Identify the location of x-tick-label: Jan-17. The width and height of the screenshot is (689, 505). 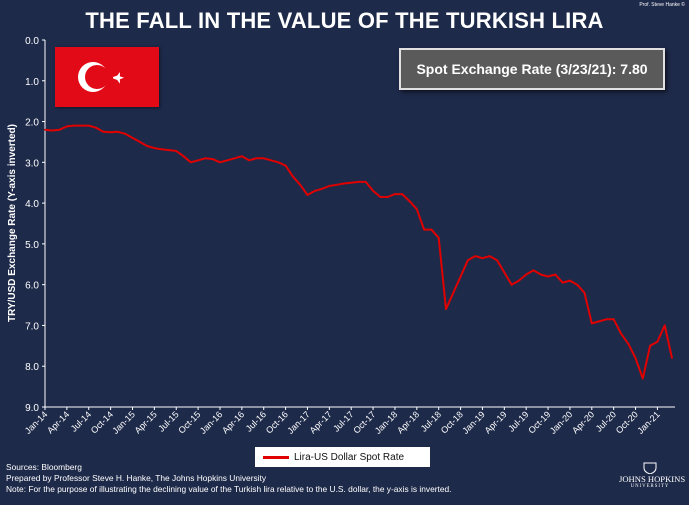
(298, 422).